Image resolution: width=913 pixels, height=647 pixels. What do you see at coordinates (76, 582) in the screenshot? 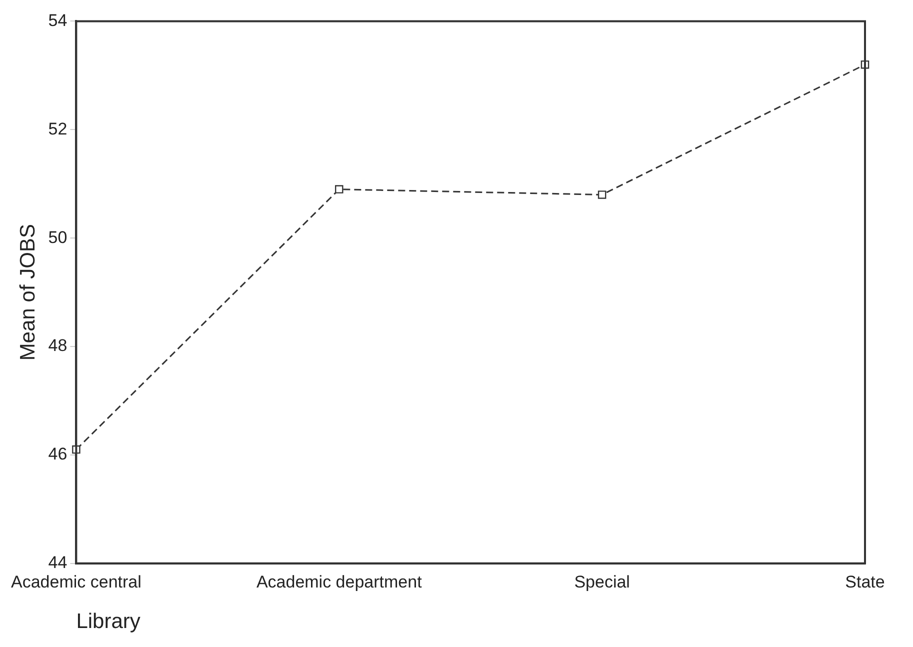
I see `x-tick-label: Academic central` at bounding box center [76, 582].